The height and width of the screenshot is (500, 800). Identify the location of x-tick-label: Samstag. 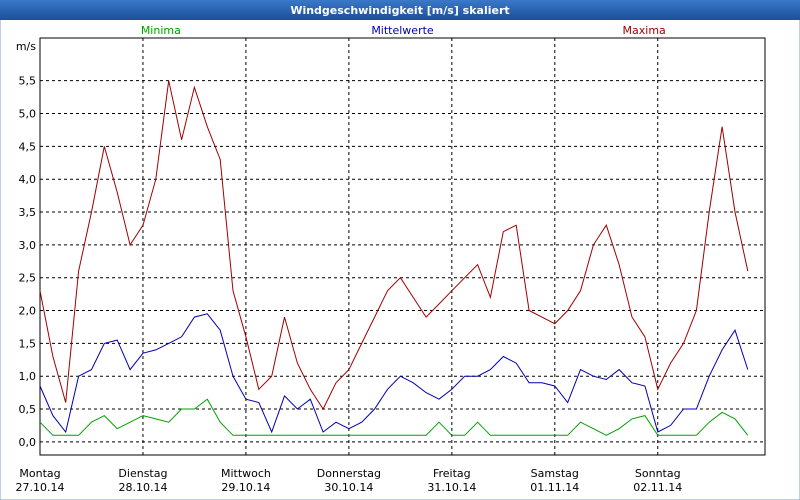
(555, 473).